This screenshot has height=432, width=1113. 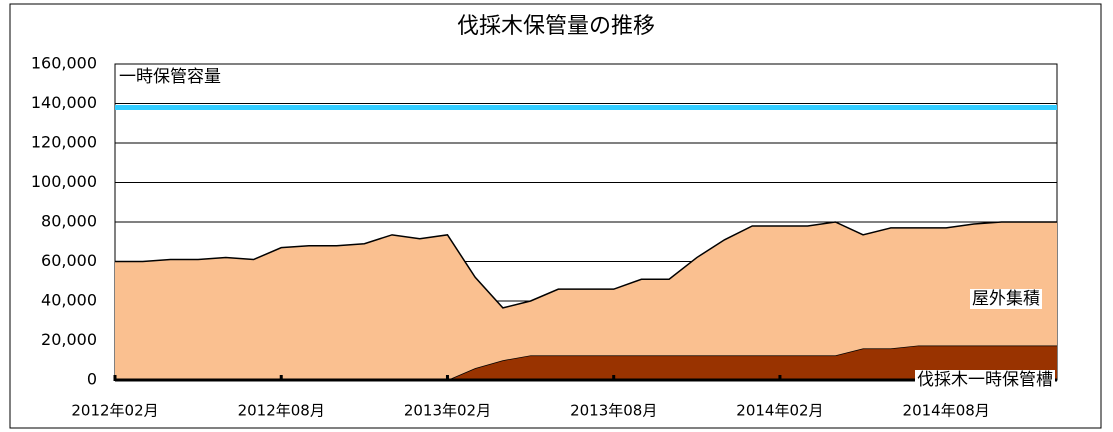 What do you see at coordinates (447, 411) in the screenshot?
I see `x-tick-label: 2013年02月` at bounding box center [447, 411].